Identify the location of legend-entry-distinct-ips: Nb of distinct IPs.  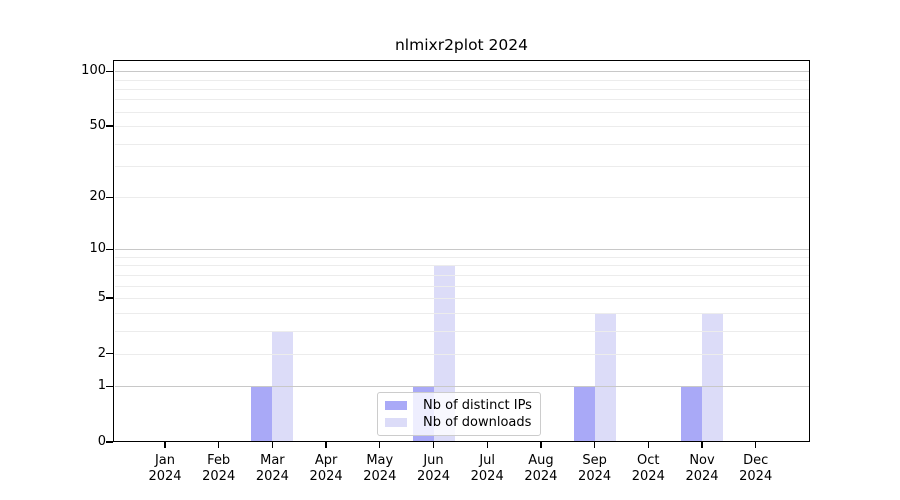
(460, 405).